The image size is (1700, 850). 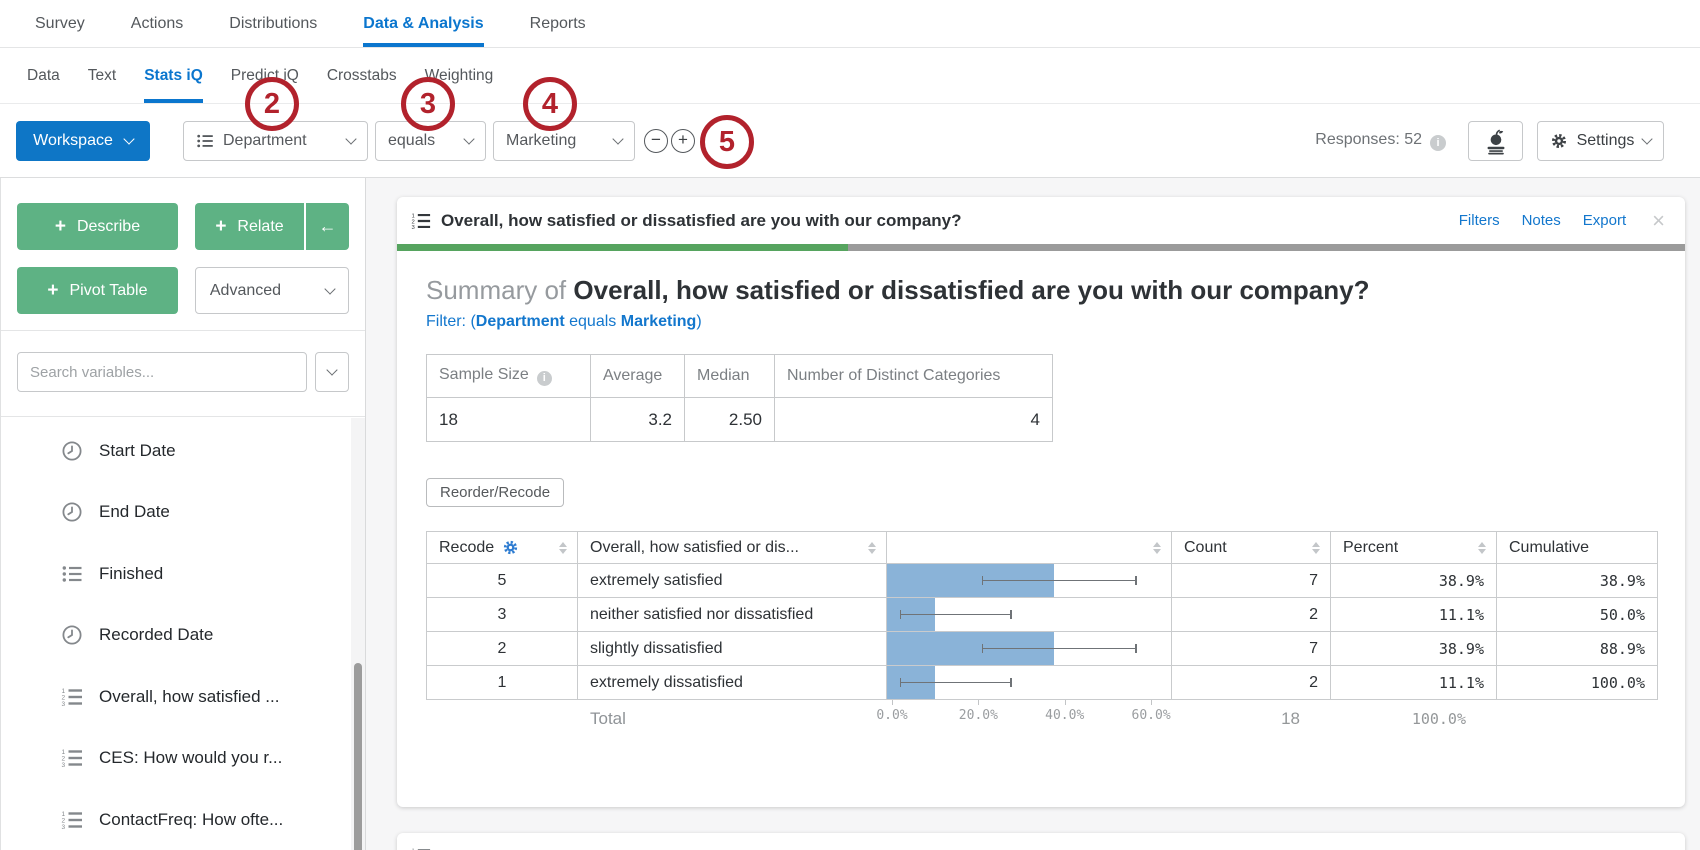 What do you see at coordinates (83, 140) in the screenshot?
I see `workspace-button: Workspace` at bounding box center [83, 140].